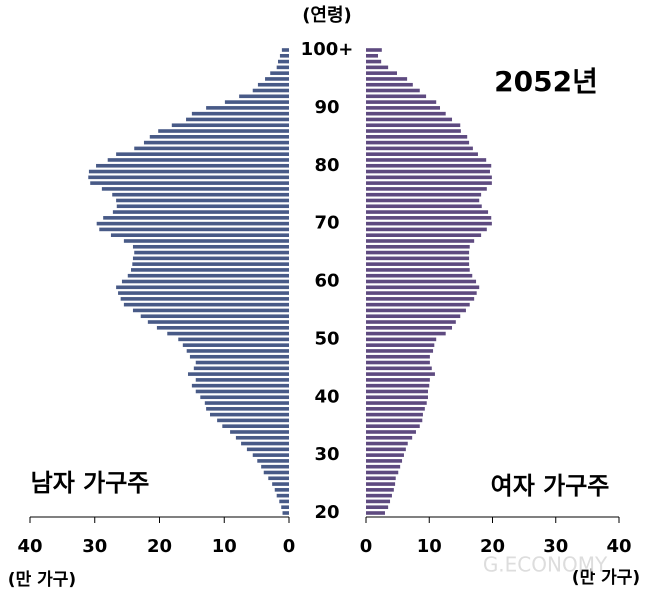 This screenshot has height=597, width=649. Describe the element at coordinates (326, 396) in the screenshot. I see `y-tick-label: 40` at that location.